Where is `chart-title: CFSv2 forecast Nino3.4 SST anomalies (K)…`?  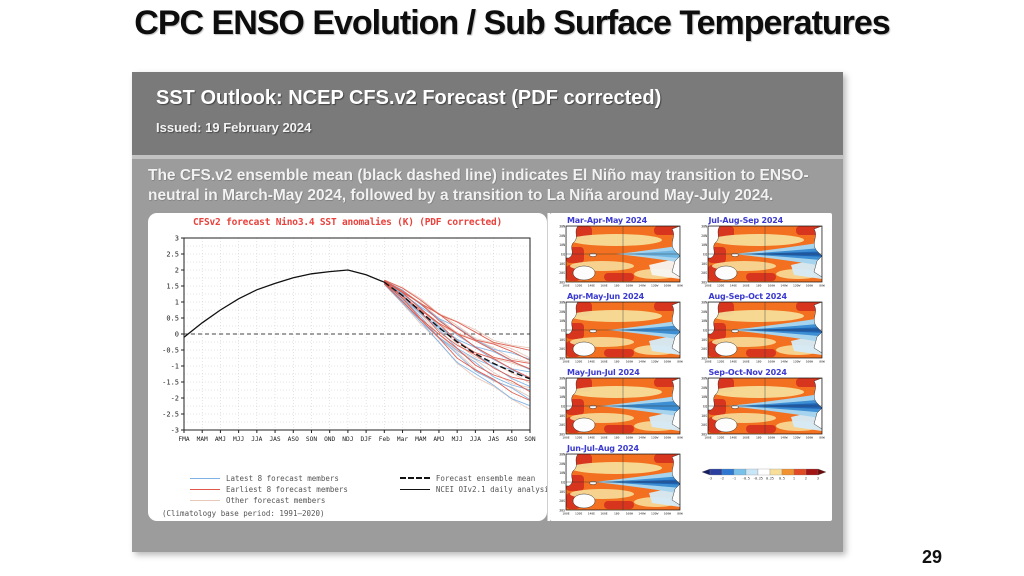 chart-title: CFSv2 forecast Nino3.4 SST anomalies (K)… is located at coordinates (347, 222).